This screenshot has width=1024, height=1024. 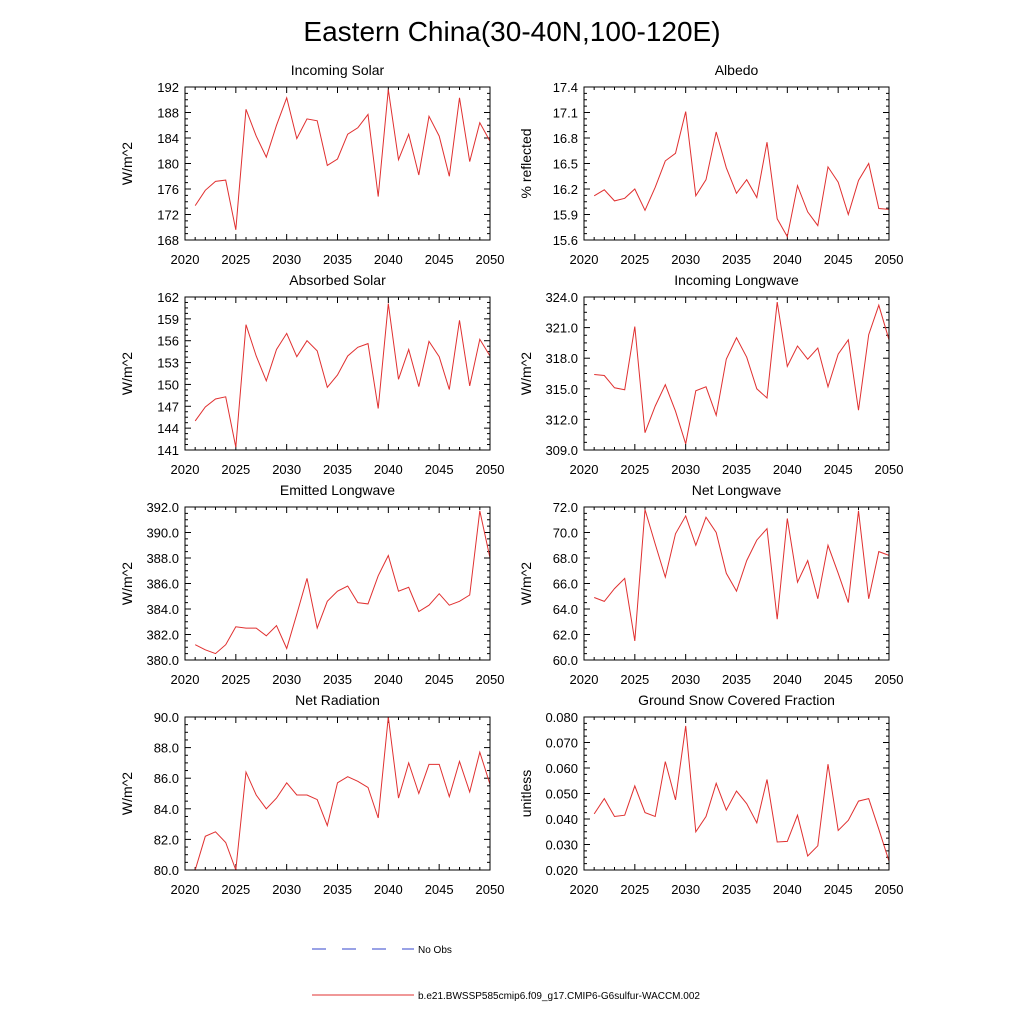 I want to click on panel-incoming-longwave-title: Incoming Longwave, so click(x=736, y=280).